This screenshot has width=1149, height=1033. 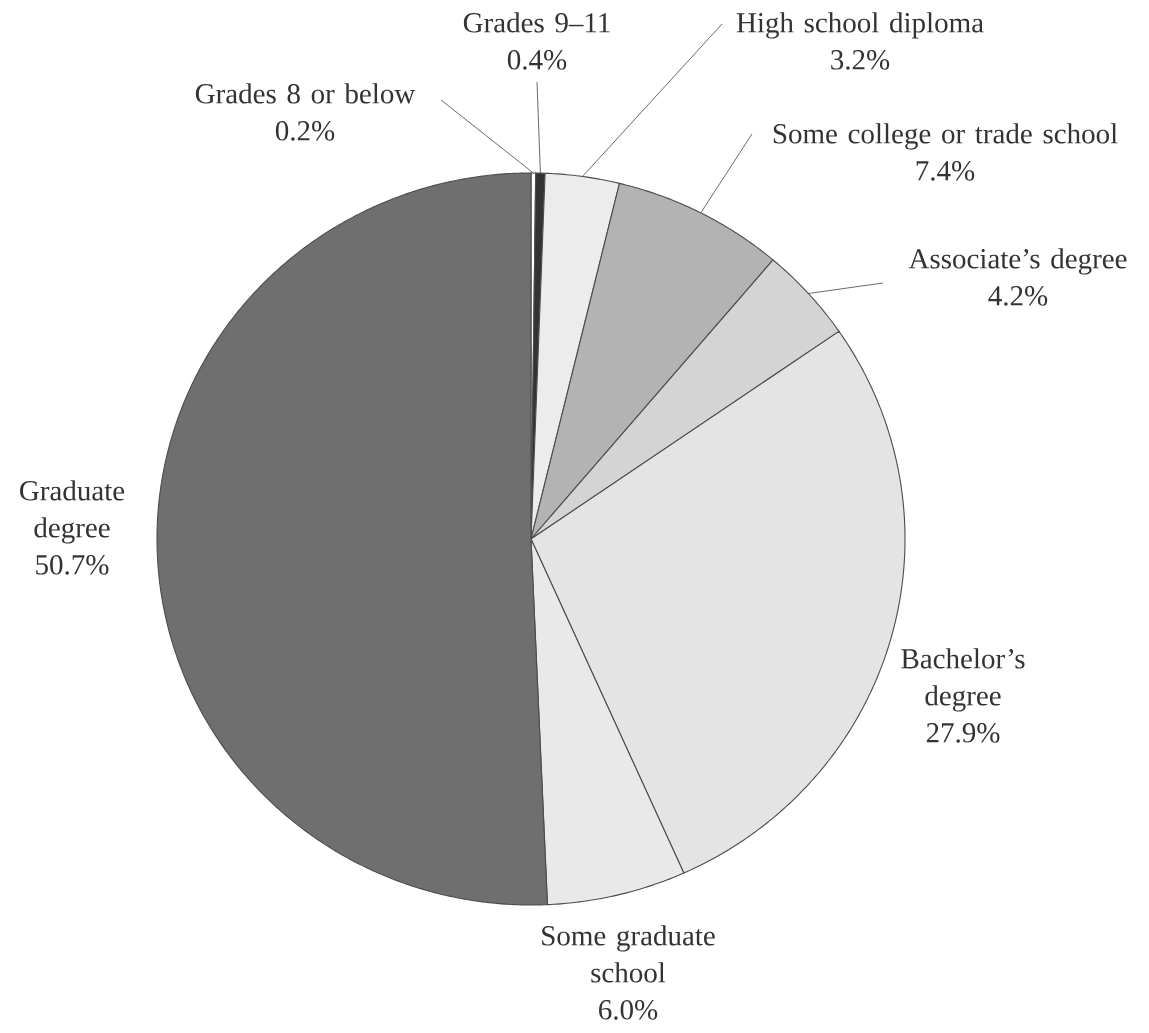 What do you see at coordinates (945, 136) in the screenshot?
I see `slice-label: Some college or trade school` at bounding box center [945, 136].